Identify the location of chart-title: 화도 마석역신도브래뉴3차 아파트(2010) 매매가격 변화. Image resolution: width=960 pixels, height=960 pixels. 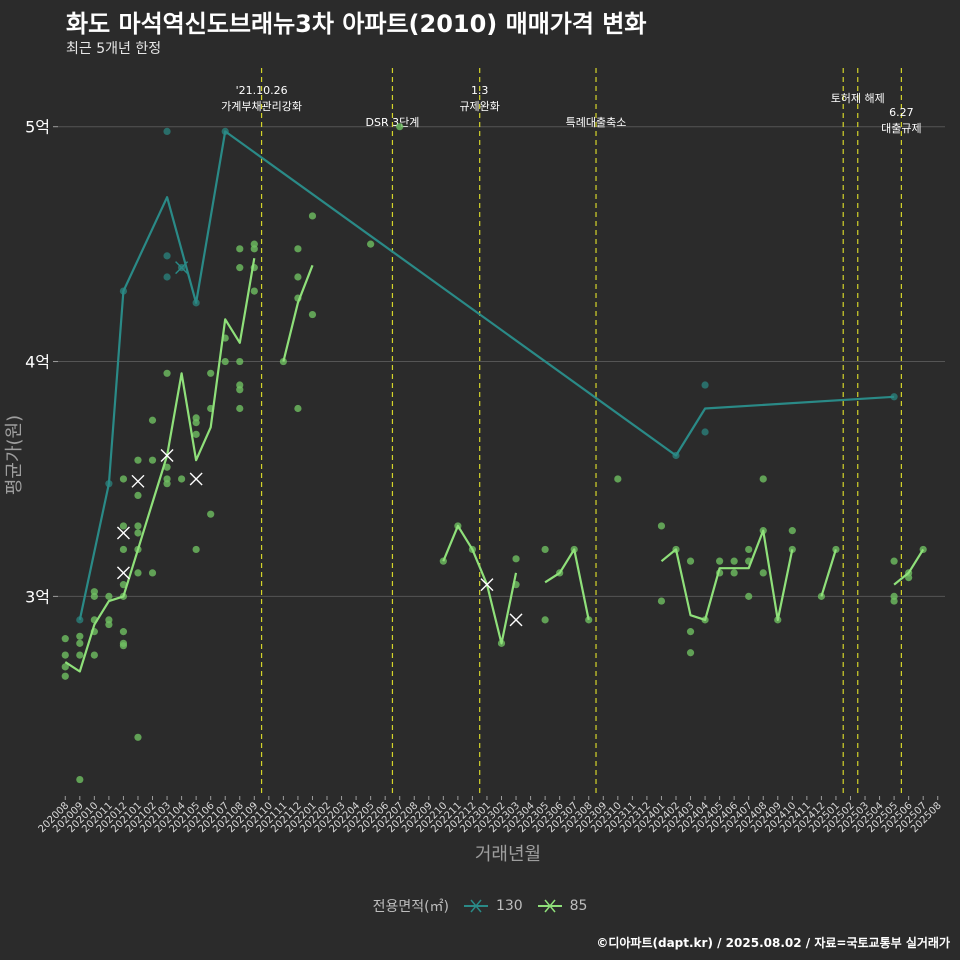
(356, 24).